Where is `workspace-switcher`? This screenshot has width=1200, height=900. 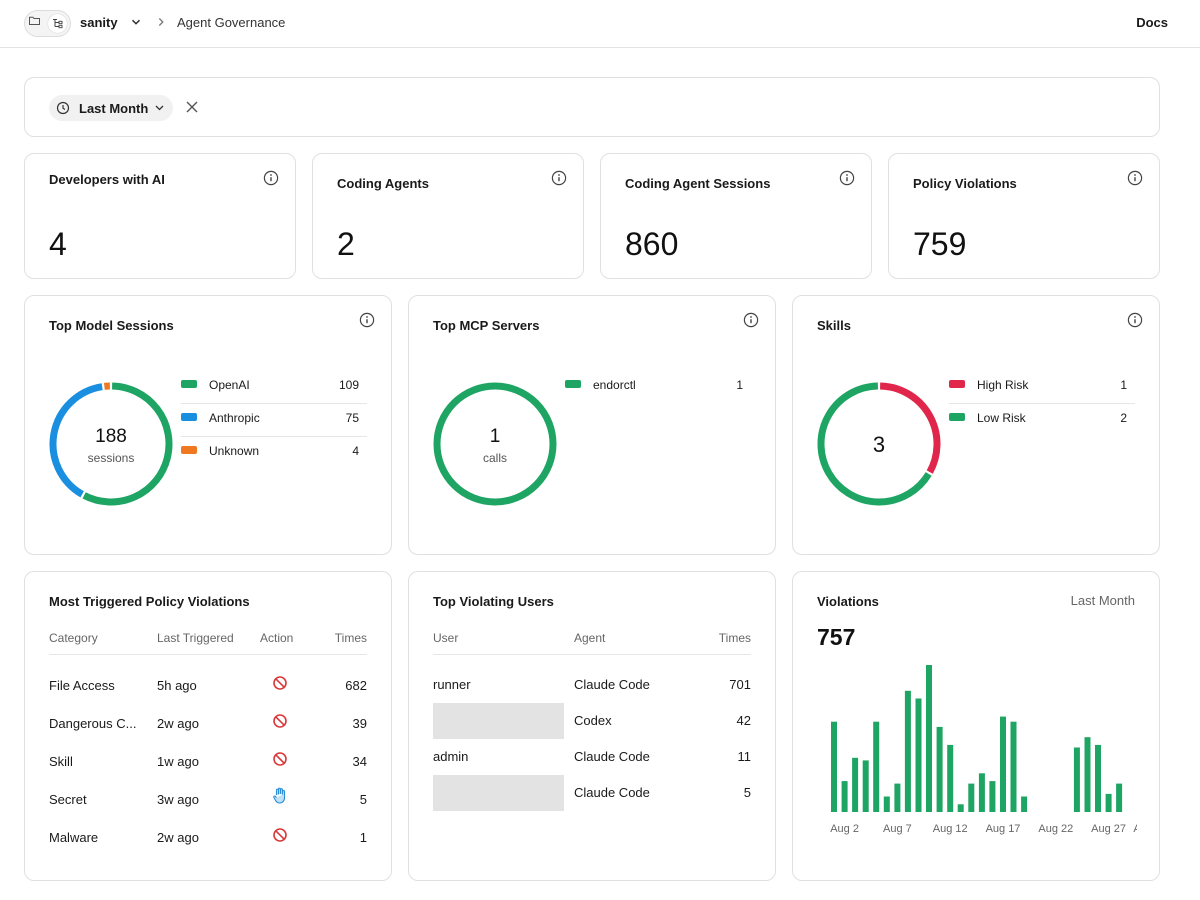 workspace-switcher is located at coordinates (47, 23).